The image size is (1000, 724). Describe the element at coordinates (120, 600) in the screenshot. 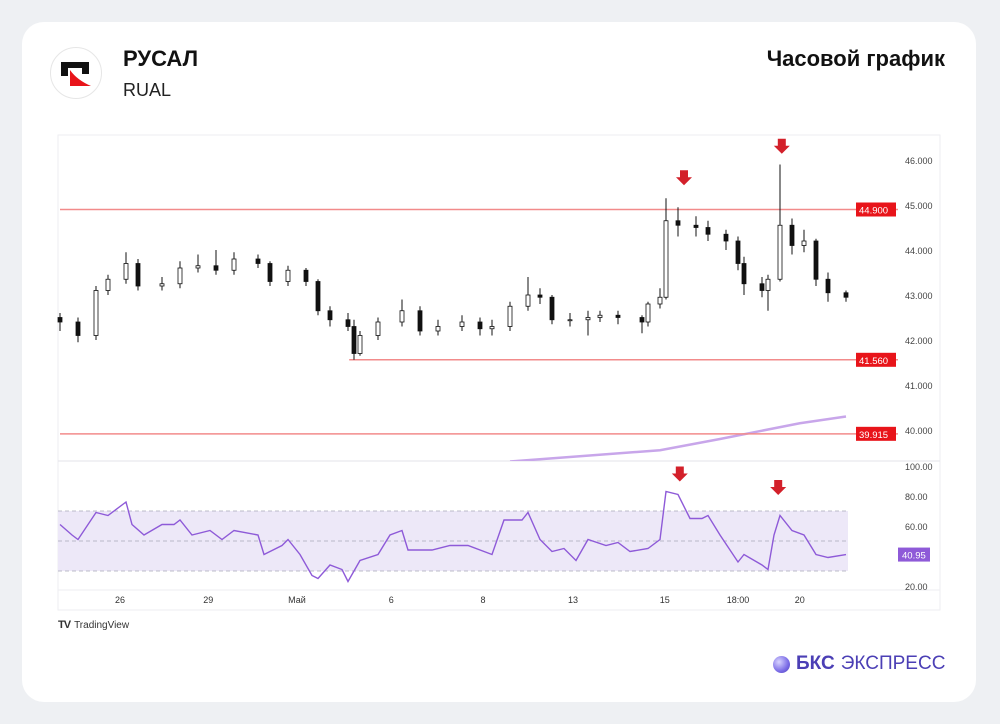

I see `time-tick-label: 26` at that location.